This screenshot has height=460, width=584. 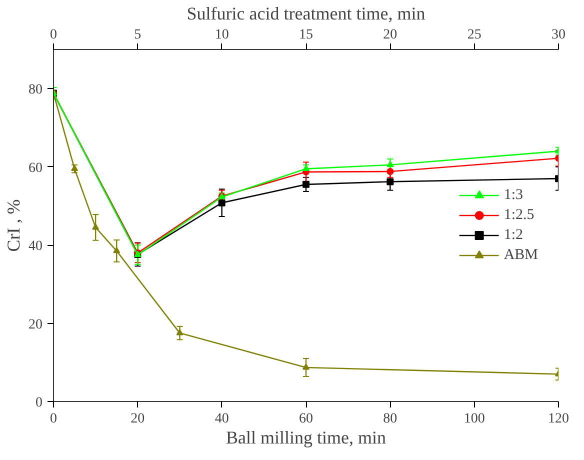 What do you see at coordinates (306, 438) in the screenshot?
I see `x-axis-title: Ball milling time, min` at bounding box center [306, 438].